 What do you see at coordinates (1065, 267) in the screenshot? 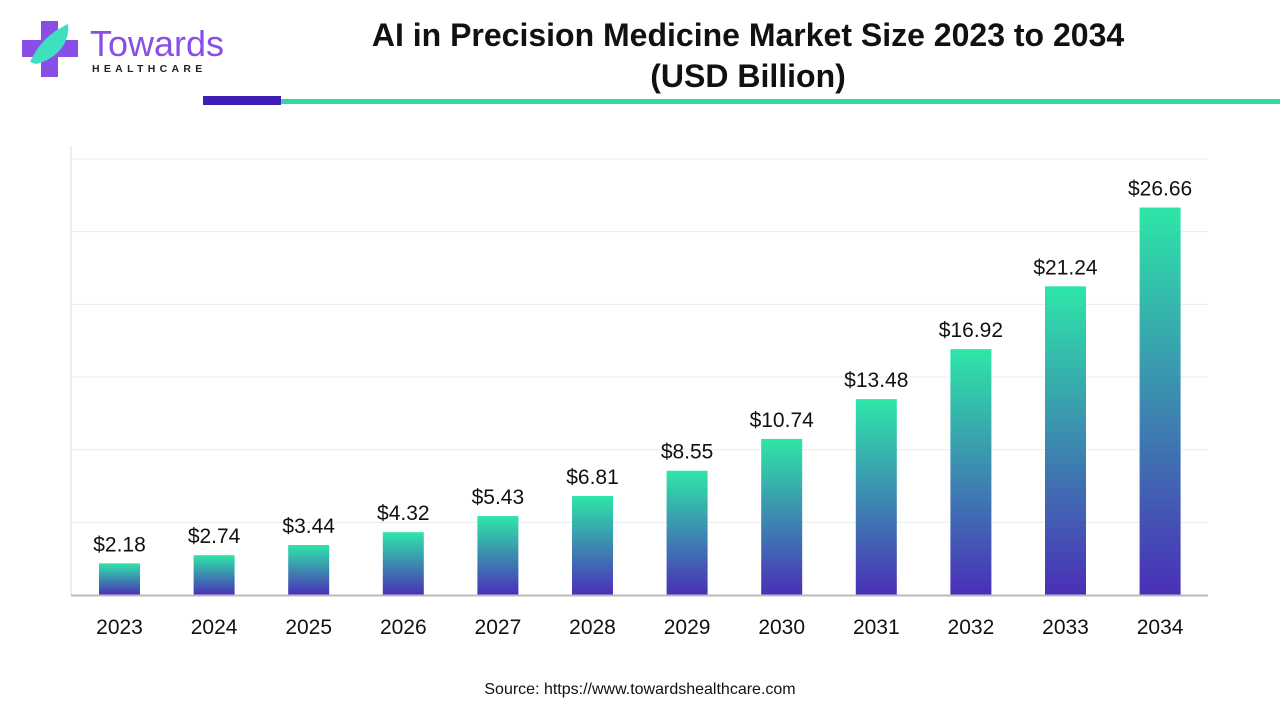
I see `data-label: $21.24` at bounding box center [1065, 267].